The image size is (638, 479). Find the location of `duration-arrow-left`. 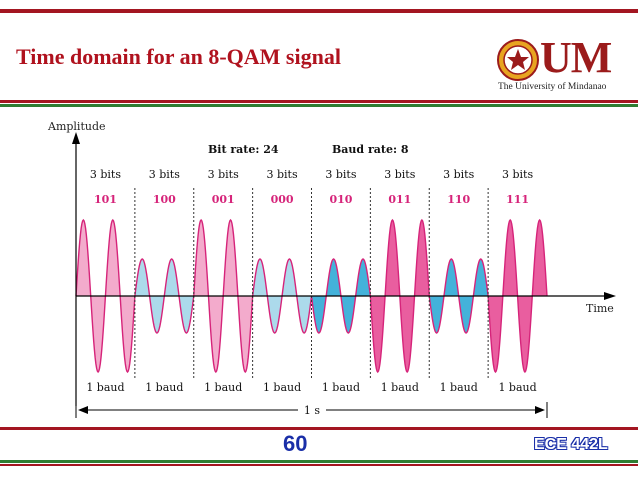

duration-arrow-left is located at coordinates (83, 410).